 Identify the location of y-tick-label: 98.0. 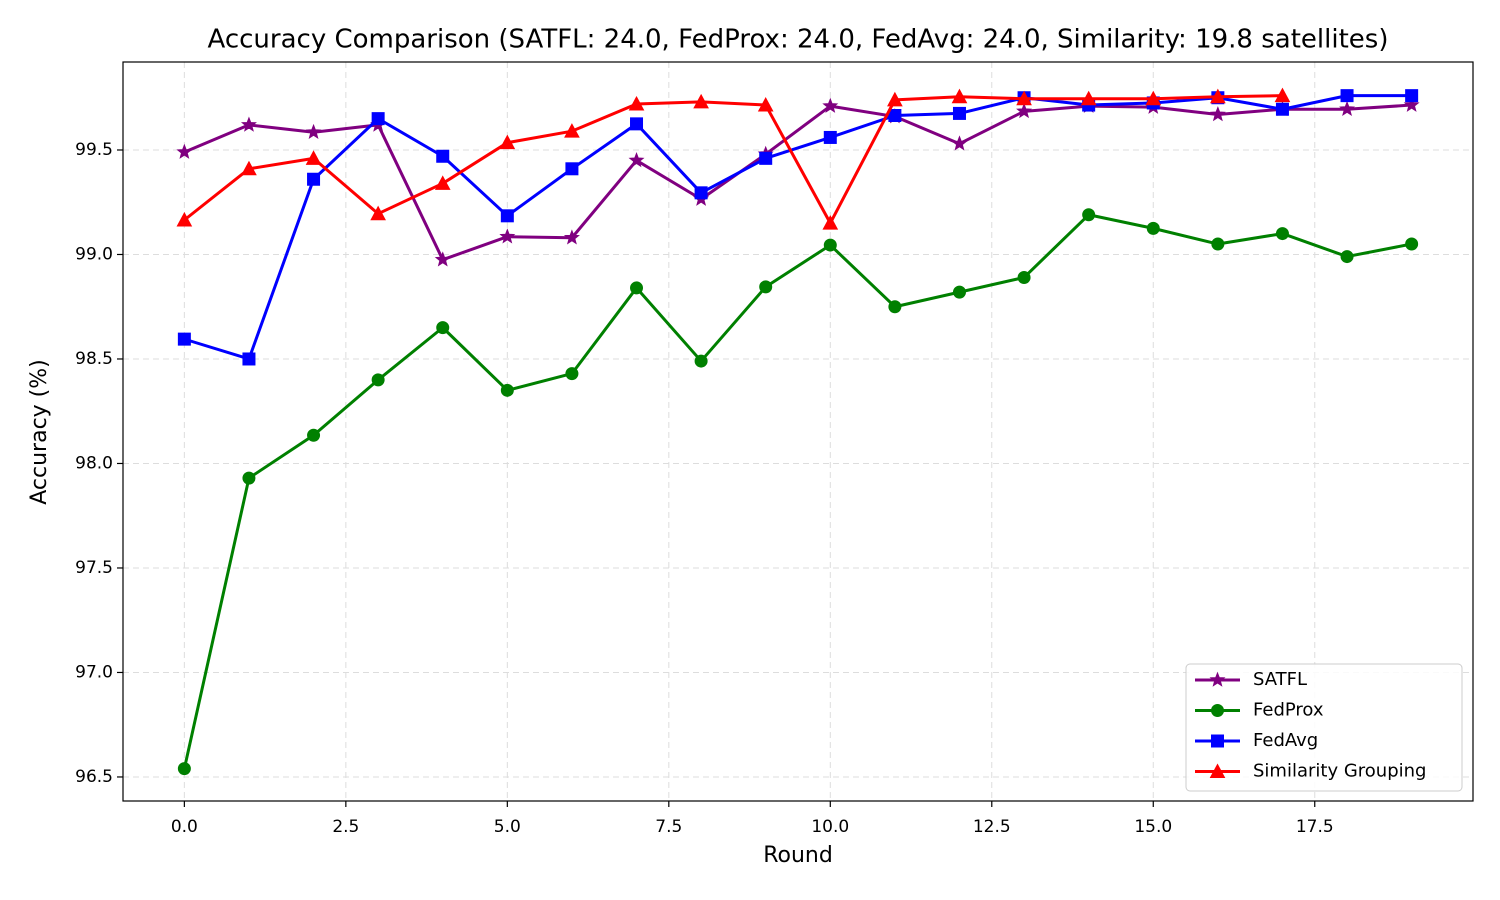
(94, 463).